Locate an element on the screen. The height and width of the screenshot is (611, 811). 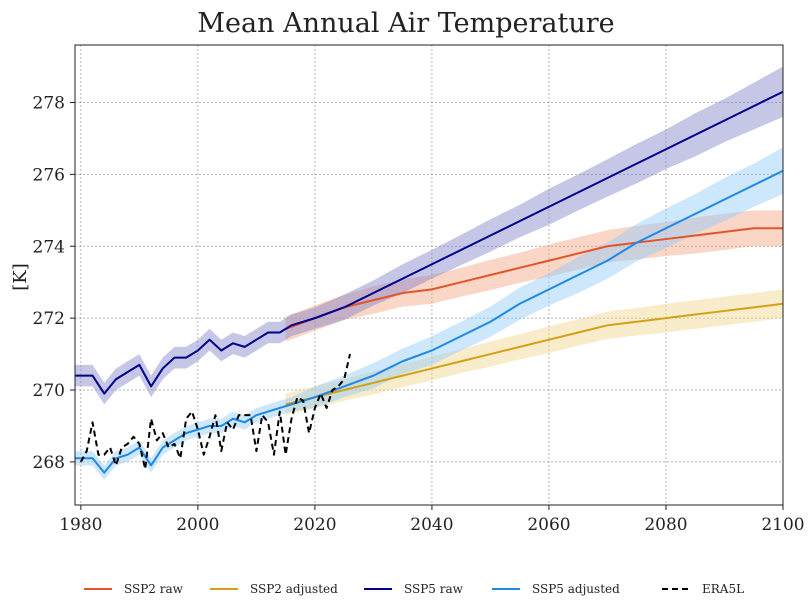
series-band-ssp2-raw is located at coordinates (534, 276).